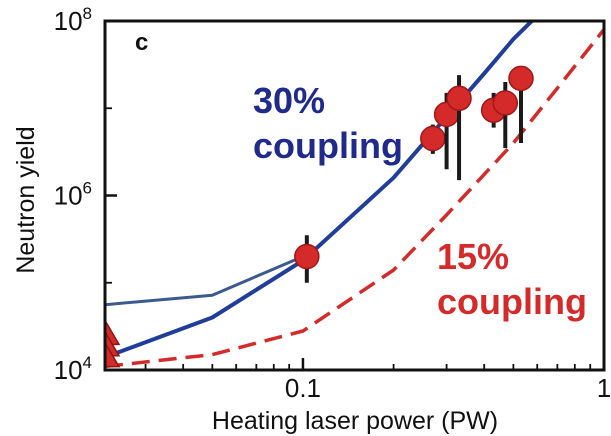 The image size is (611, 436). What do you see at coordinates (512, 279) in the screenshot?
I see `annotation-2: 15% coupling` at bounding box center [512, 279].